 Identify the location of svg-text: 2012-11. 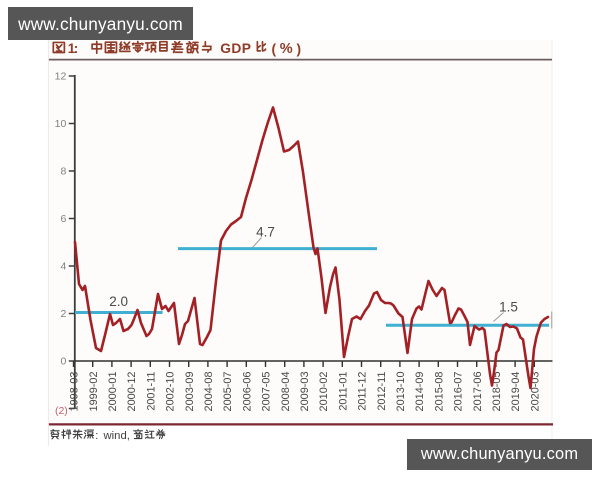
(382, 391).